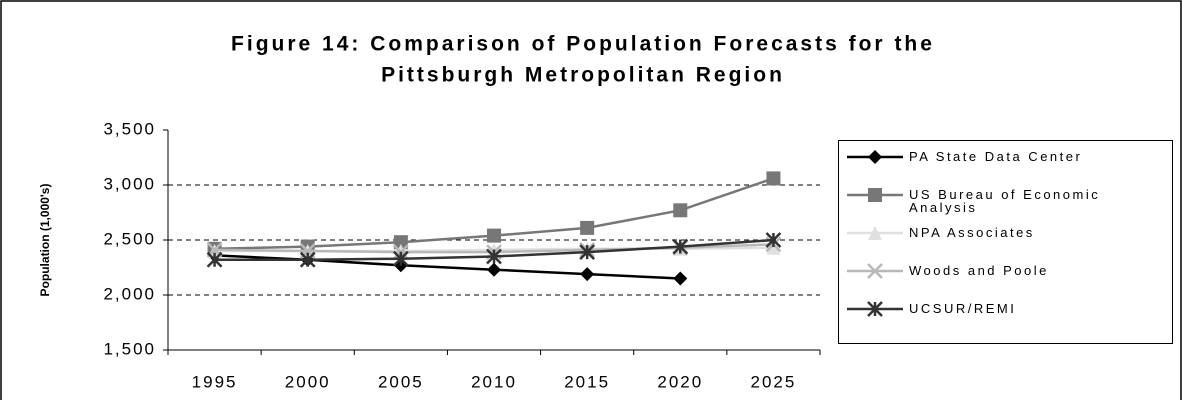 The width and height of the screenshot is (1182, 400). What do you see at coordinates (129, 128) in the screenshot?
I see `y-tick-label: 3,500` at bounding box center [129, 128].